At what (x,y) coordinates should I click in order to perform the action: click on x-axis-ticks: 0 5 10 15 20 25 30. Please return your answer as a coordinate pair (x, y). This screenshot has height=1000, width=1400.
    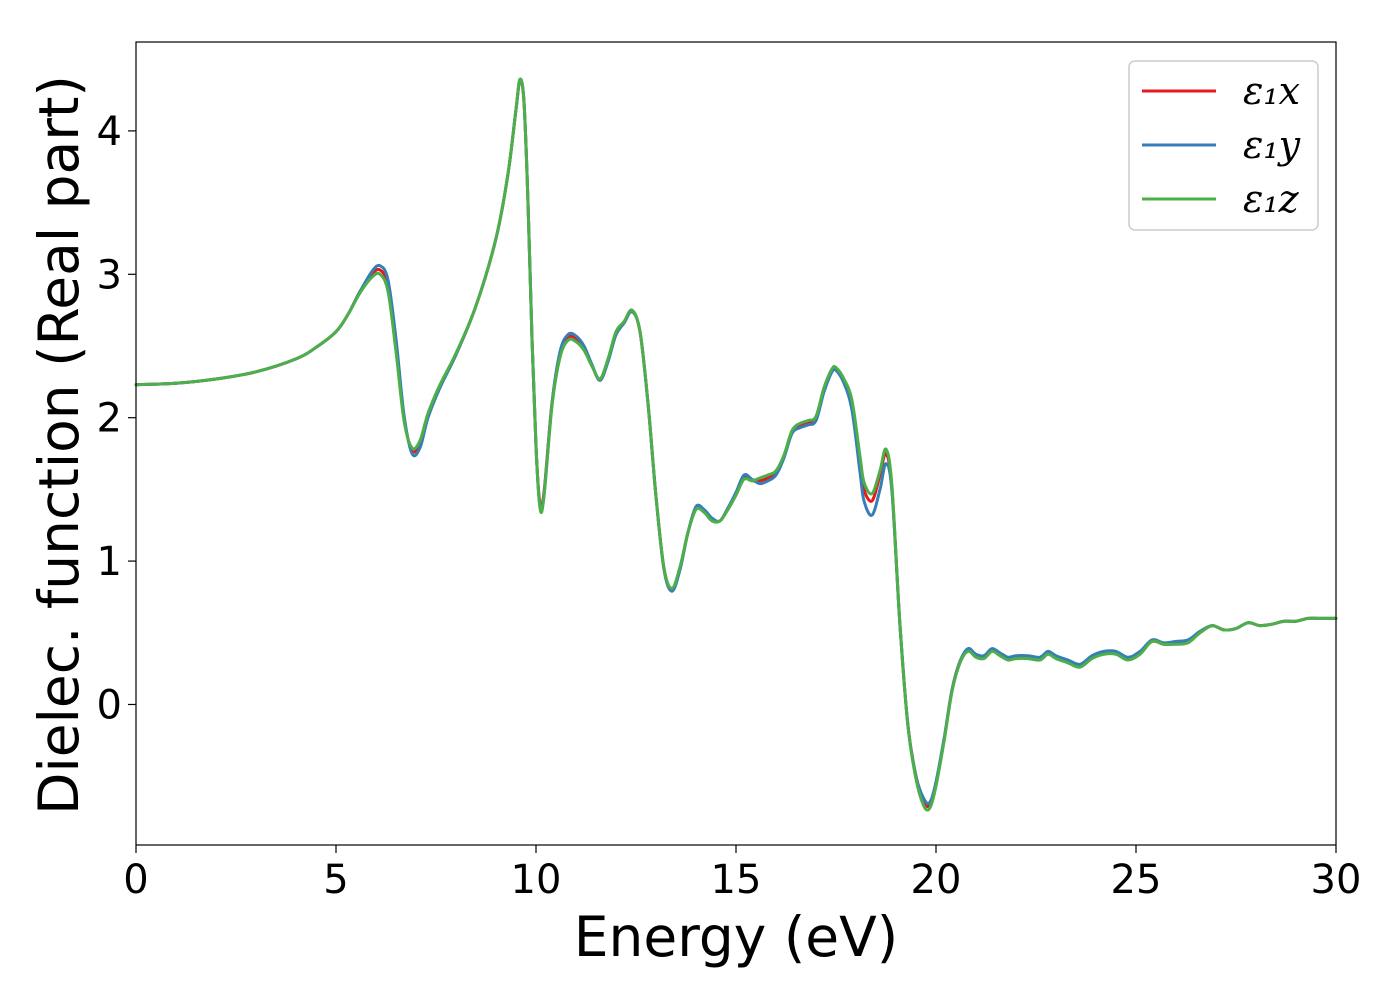
    Looking at the image, I should click on (742, 874).